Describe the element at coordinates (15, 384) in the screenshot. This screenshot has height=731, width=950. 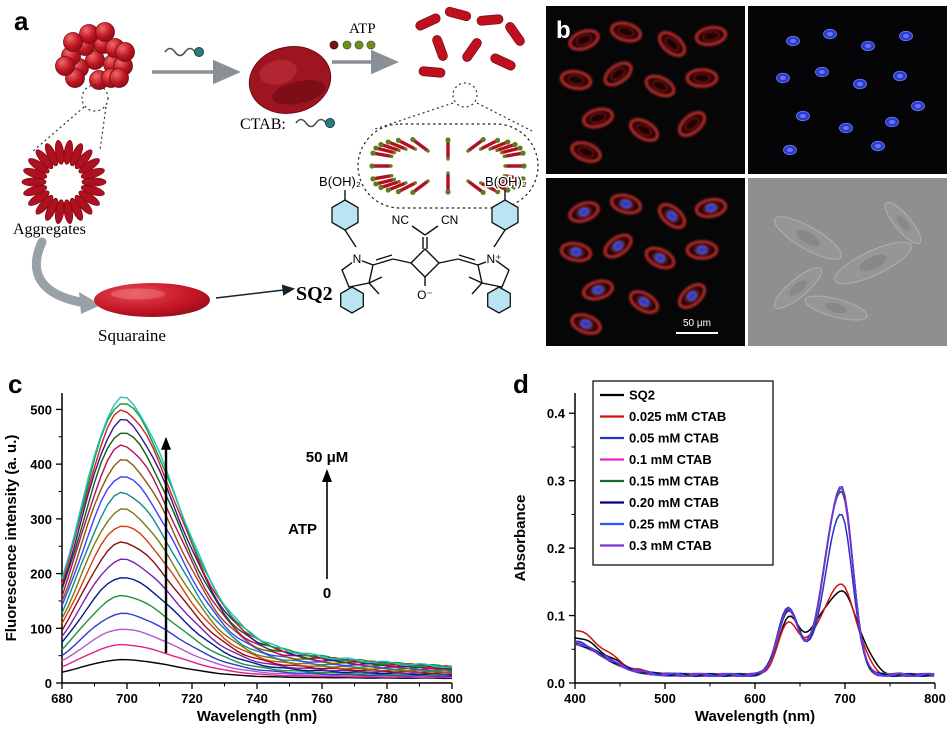
I see `panel-c-label: c` at that location.